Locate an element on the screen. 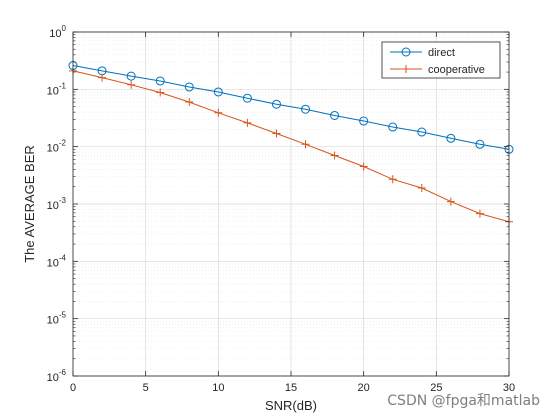  legend-entry-cooperative: cooperative is located at coordinates (437, 70).